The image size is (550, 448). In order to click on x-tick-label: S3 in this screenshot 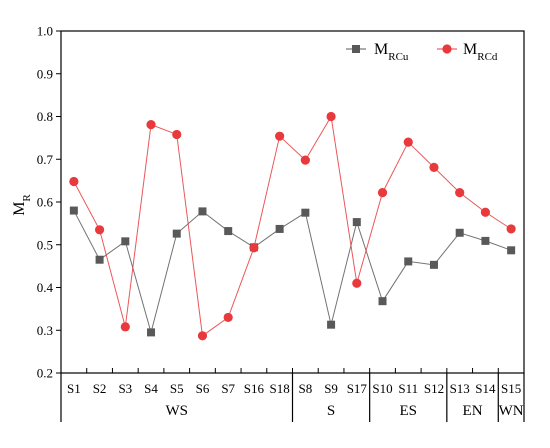, I will do `click(125, 388)`.